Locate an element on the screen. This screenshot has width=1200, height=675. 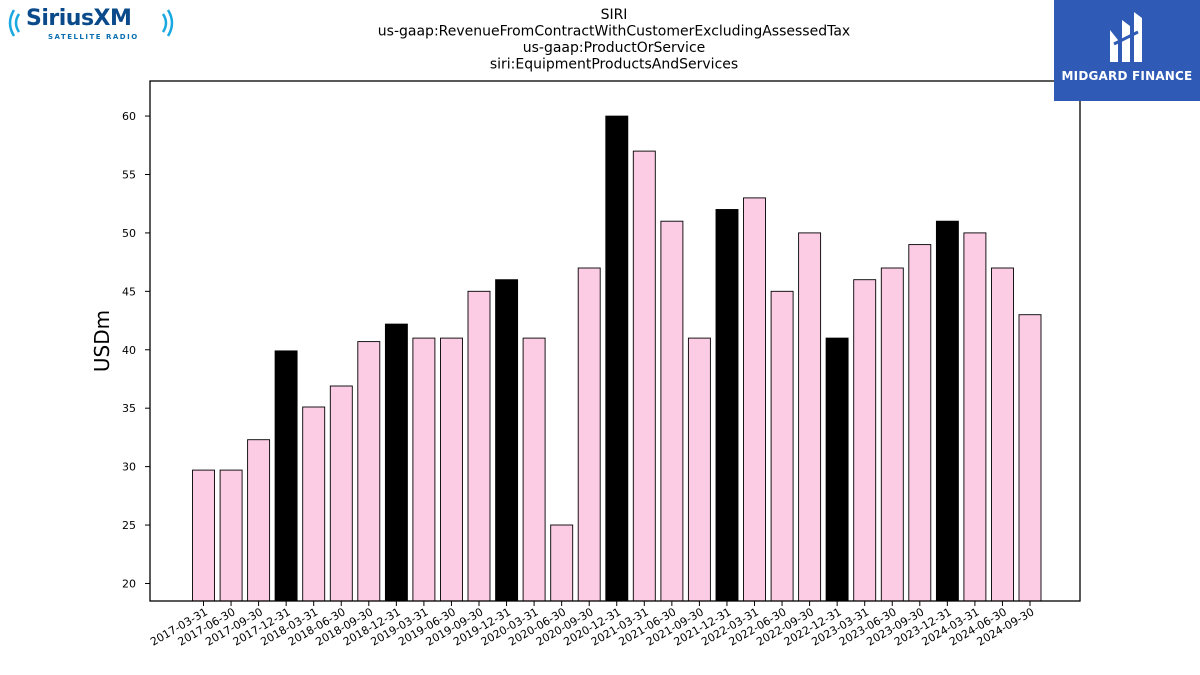
y-tick-label: 35 is located at coordinates (129, 408).